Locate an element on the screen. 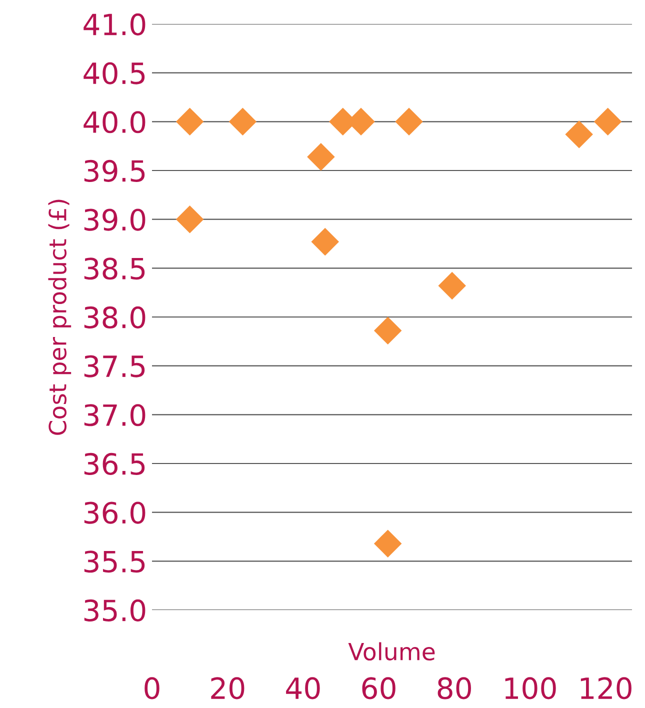 This screenshot has height=708, width=645. y-tick-label: 38.5 is located at coordinates (114, 269).